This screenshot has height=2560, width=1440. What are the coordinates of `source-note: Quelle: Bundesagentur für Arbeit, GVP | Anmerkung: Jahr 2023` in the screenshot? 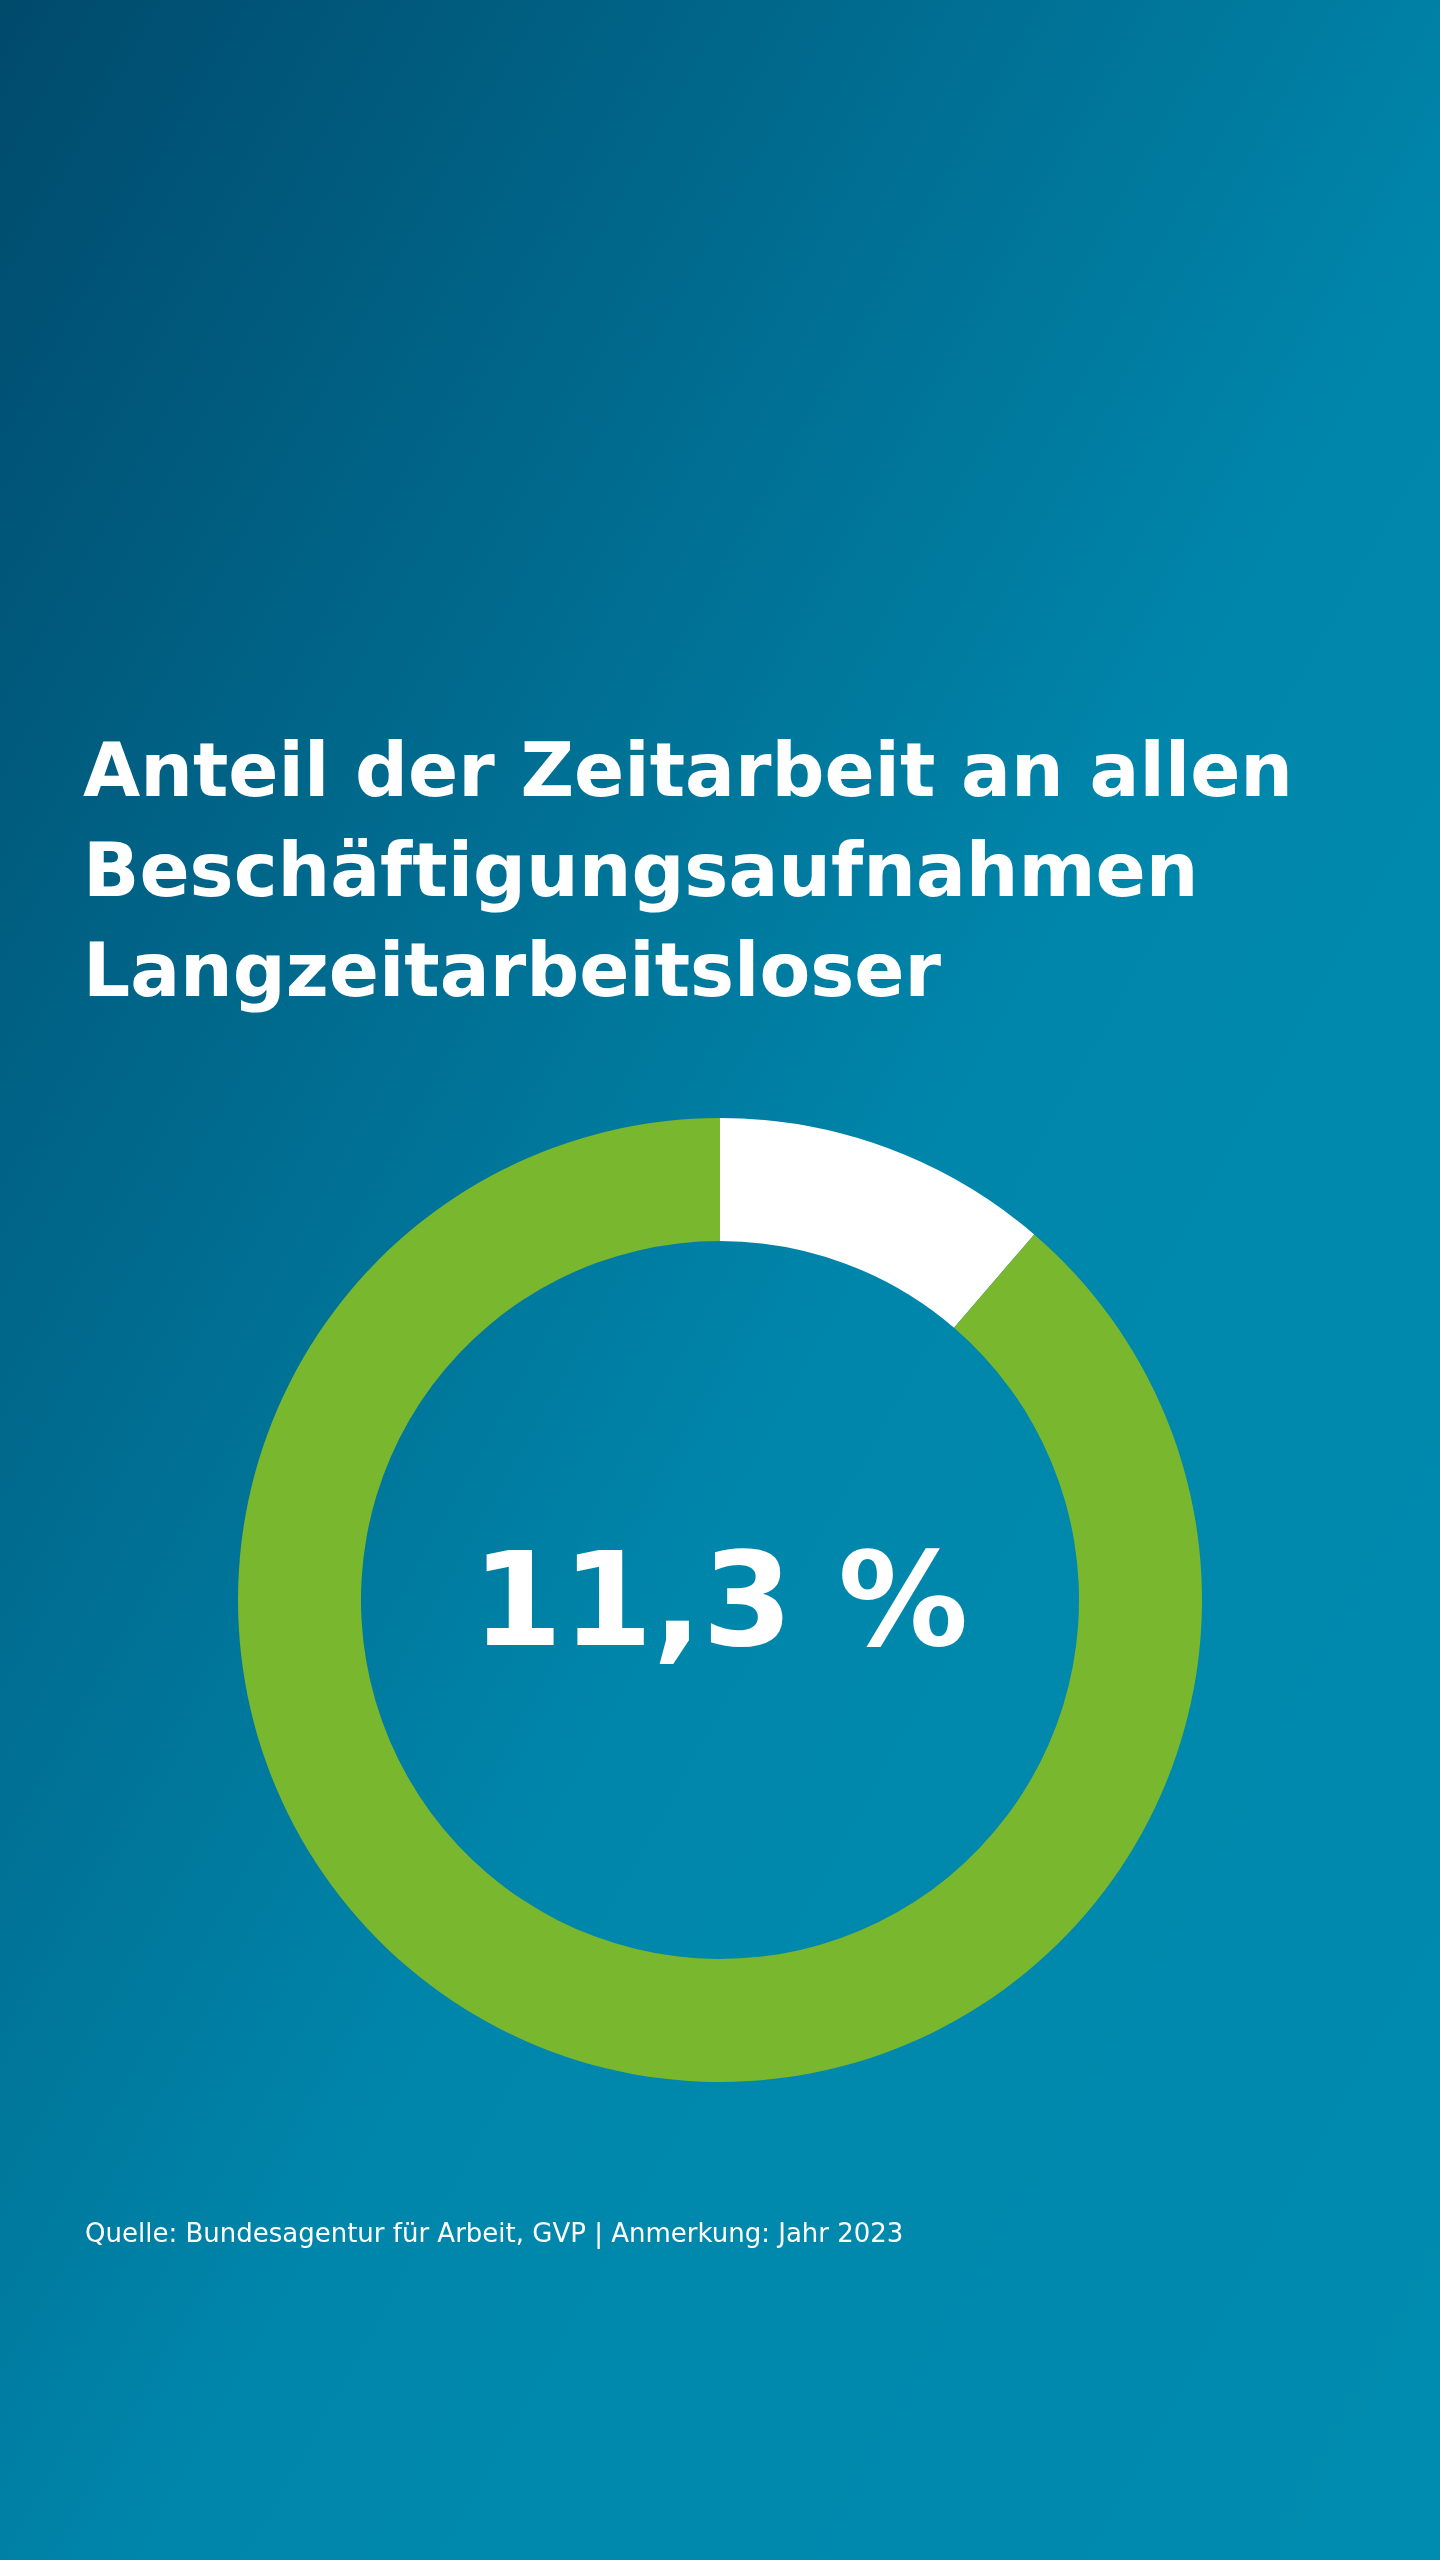 It's located at (494, 2233).